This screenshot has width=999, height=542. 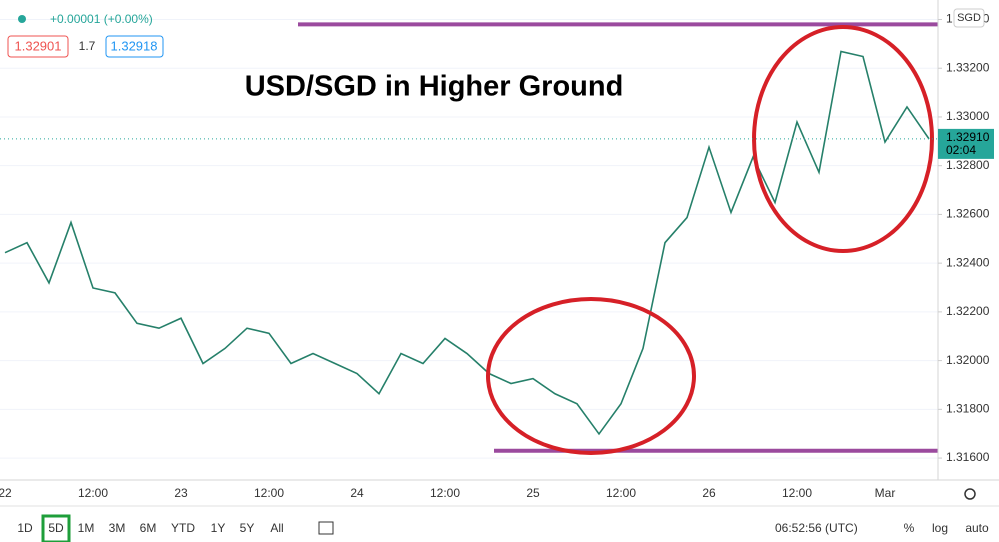 What do you see at coordinates (968, 137) in the screenshot?
I see `last-price-label: 1.32910` at bounding box center [968, 137].